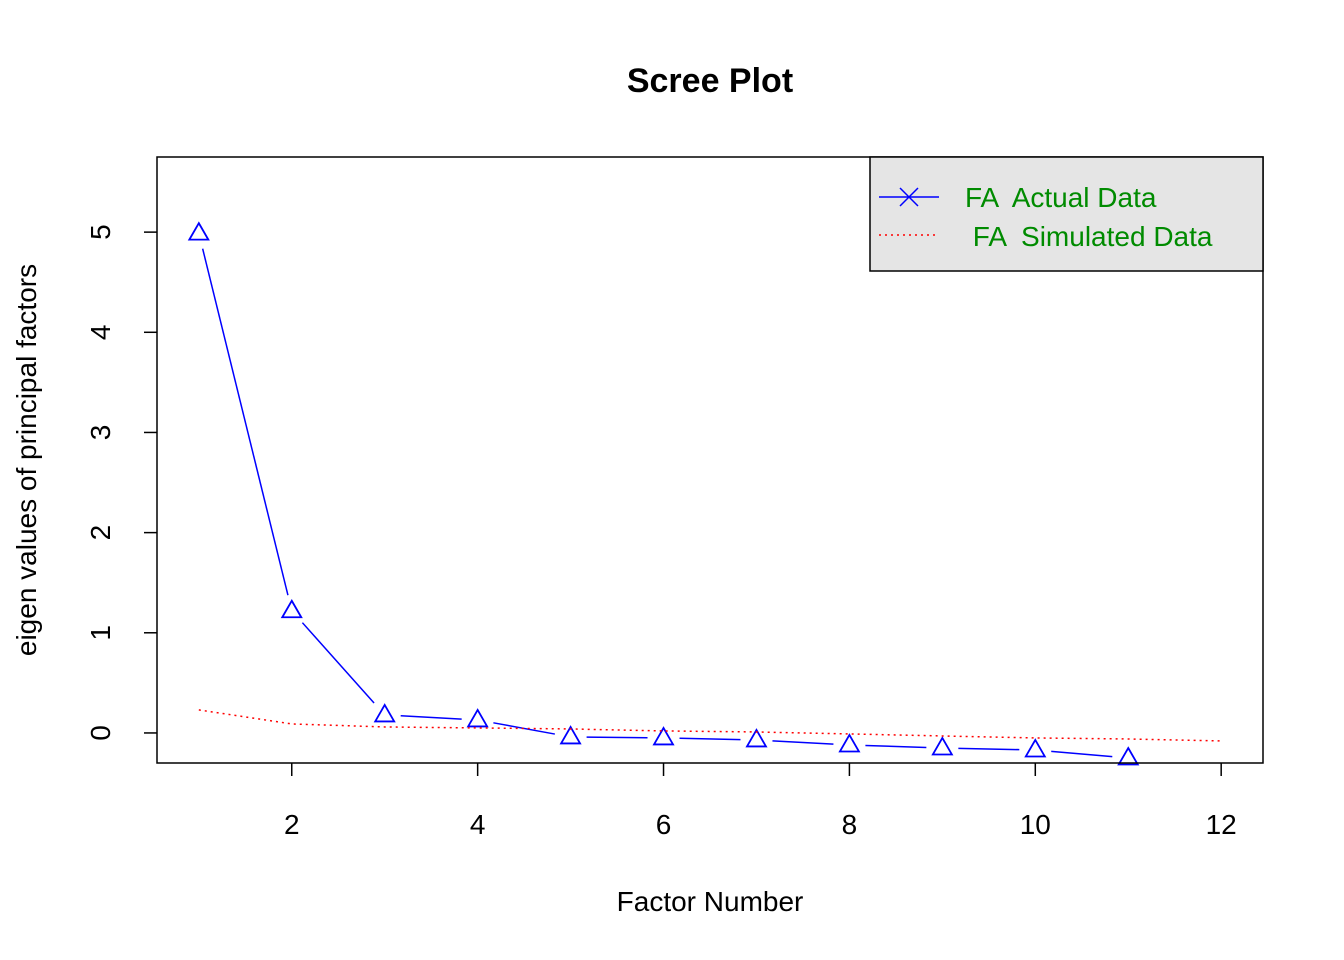 The image size is (1344, 960). Describe the element at coordinates (710, 901) in the screenshot. I see `x-axis-label: Factor Number` at that location.